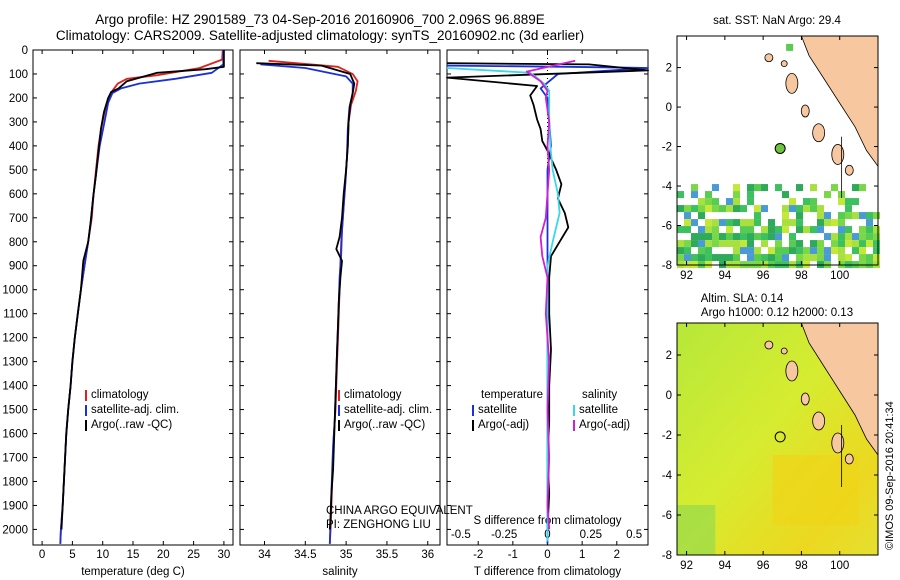 This screenshot has height=580, width=900. Describe the element at coordinates (120, 395) in the screenshot. I see `temperature-legend-label: climatology` at that location.